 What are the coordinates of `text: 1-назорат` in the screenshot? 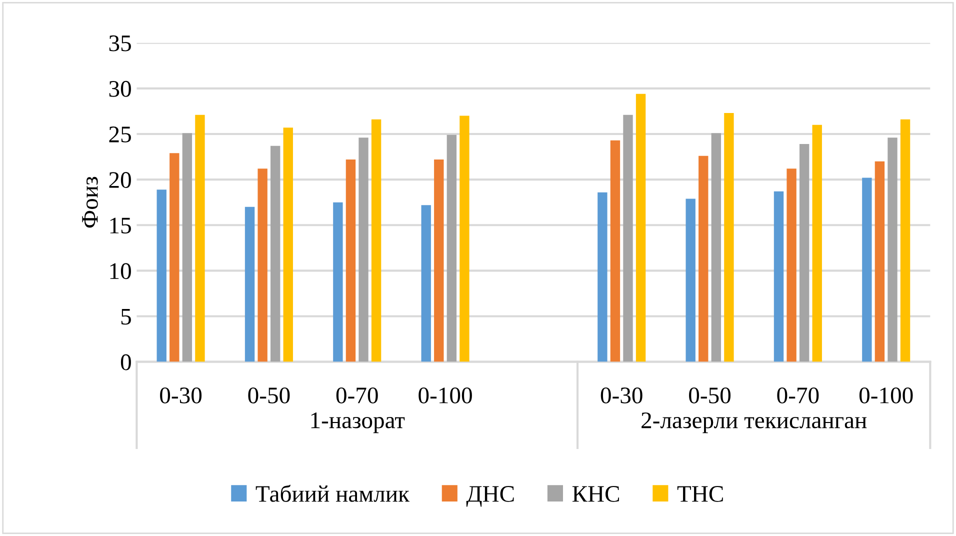 It's located at (358, 423).